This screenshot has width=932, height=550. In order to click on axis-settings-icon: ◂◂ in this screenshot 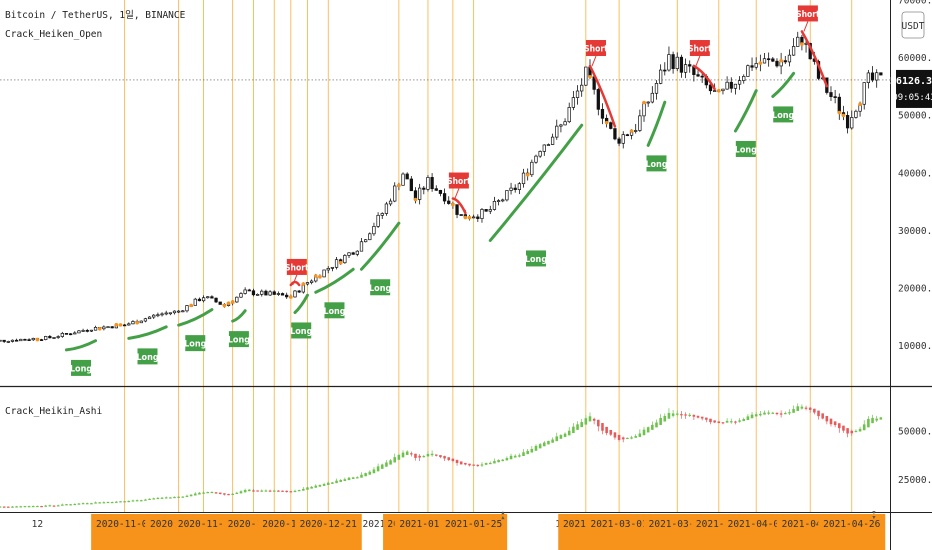, I will do `click(873, 515)`.